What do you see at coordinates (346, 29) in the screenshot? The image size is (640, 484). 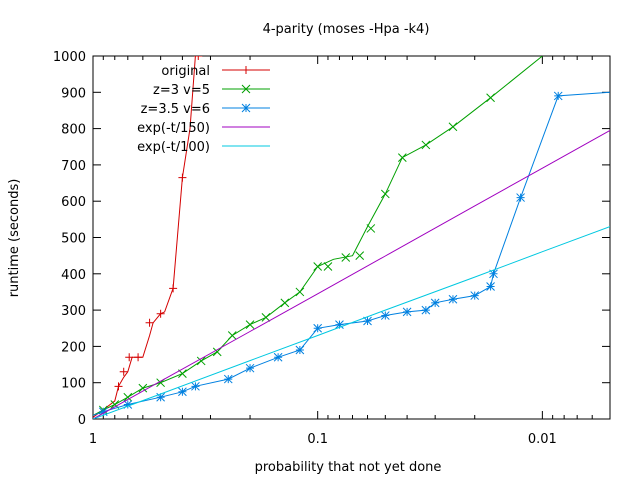 I see `chart-title: 4-parity (moses -Hpa -k4)` at bounding box center [346, 29].